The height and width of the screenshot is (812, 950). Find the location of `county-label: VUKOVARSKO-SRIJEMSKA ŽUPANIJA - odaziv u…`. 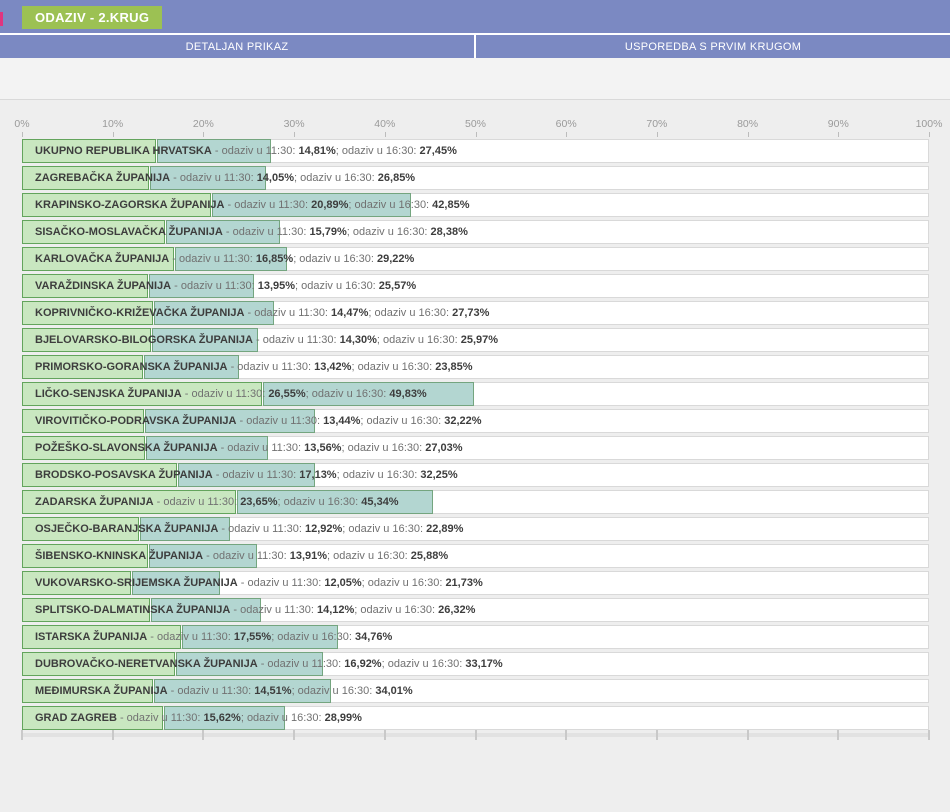

county-label: VUKOVARSKO-SRIJEMSKA ŽUPANIJA - odaziv u… is located at coordinates (259, 583).